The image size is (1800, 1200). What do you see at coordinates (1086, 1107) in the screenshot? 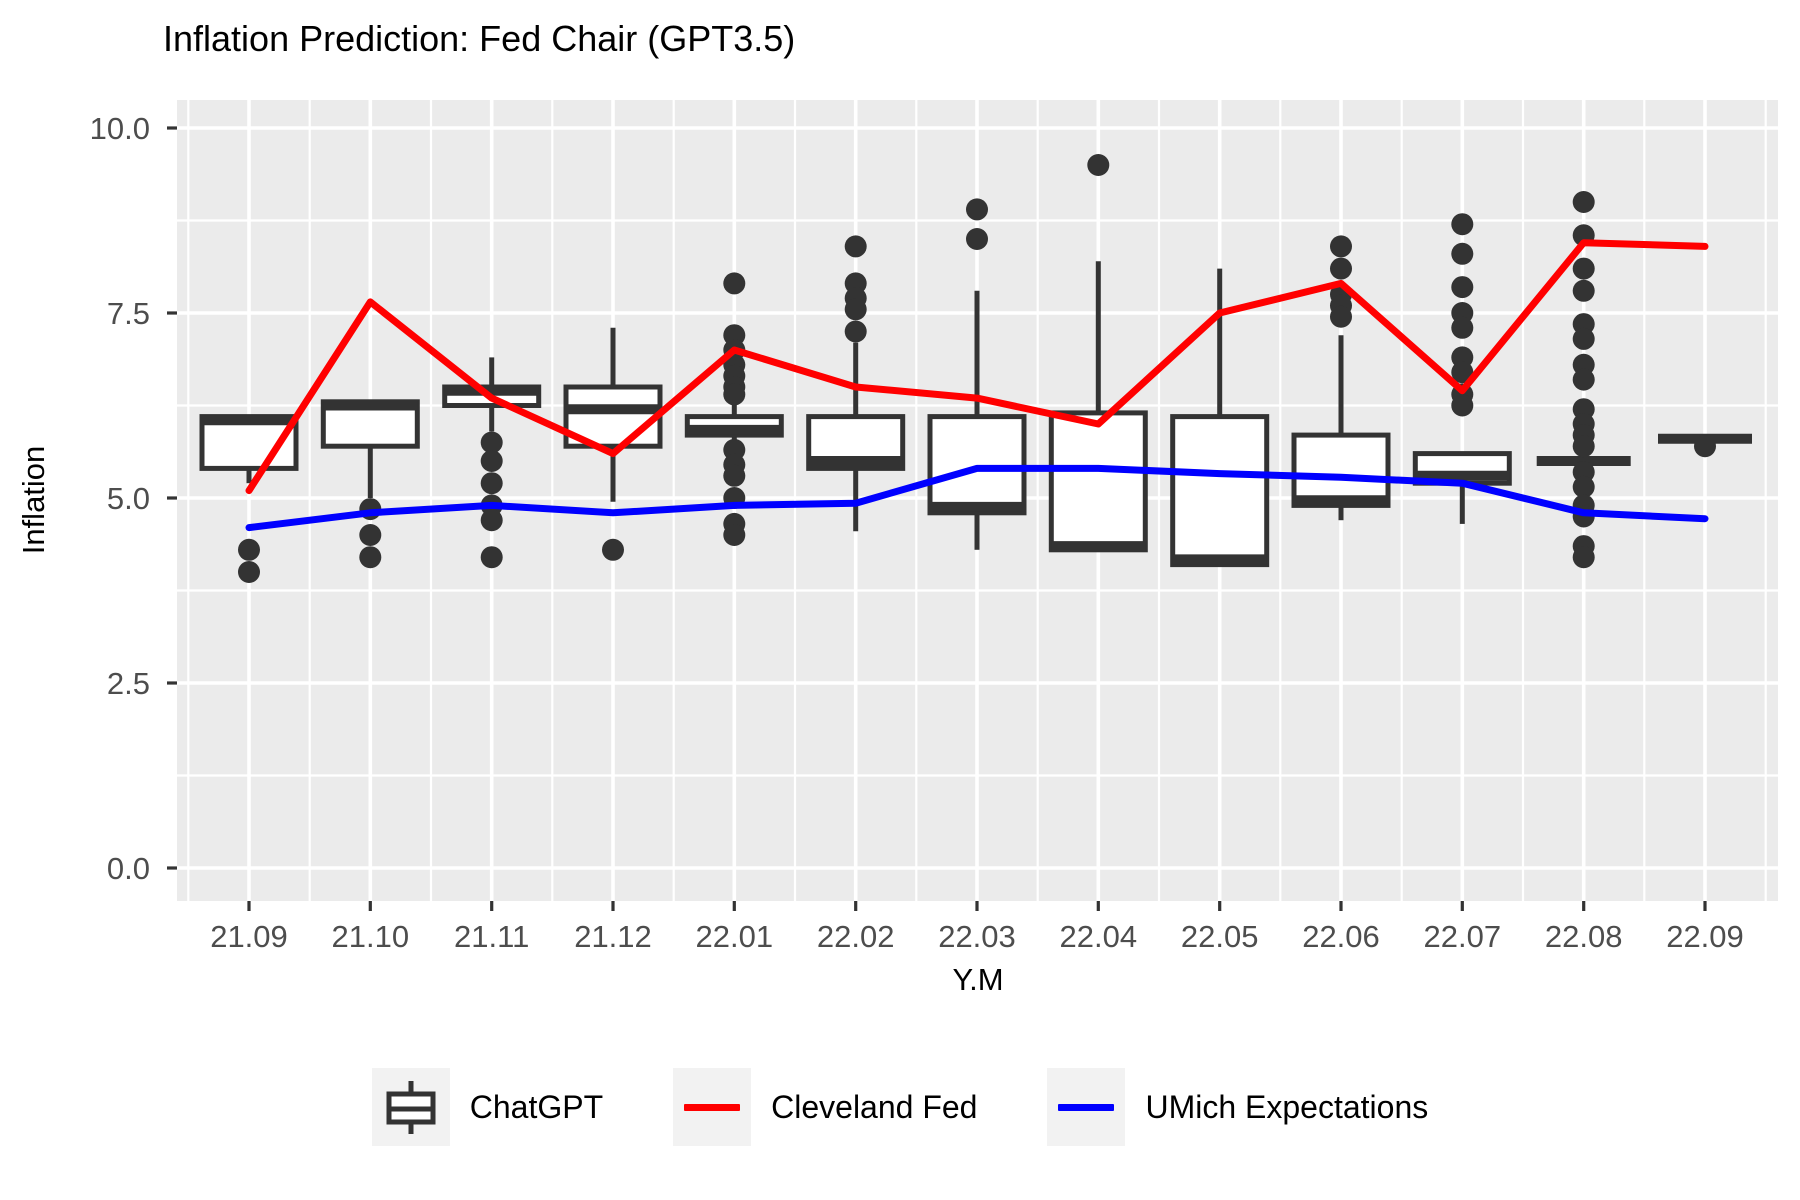
I see `blue-line-key-icon` at bounding box center [1086, 1107].